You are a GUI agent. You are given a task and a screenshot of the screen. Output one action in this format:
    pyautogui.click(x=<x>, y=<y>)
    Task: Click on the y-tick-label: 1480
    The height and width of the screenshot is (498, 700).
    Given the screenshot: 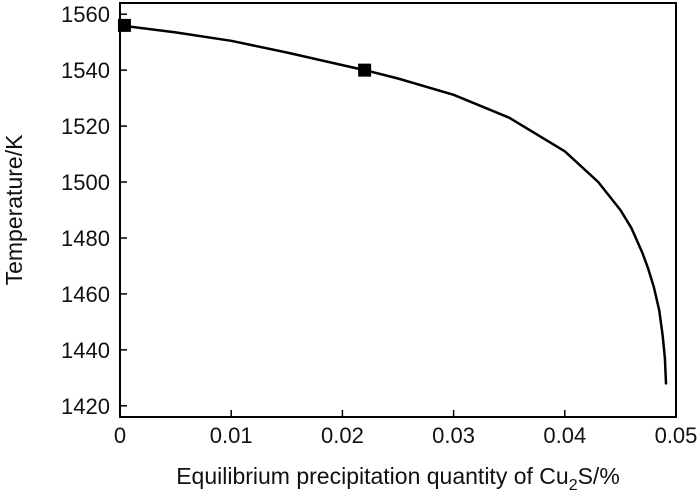 What is the action you would take?
    pyautogui.click(x=85, y=238)
    